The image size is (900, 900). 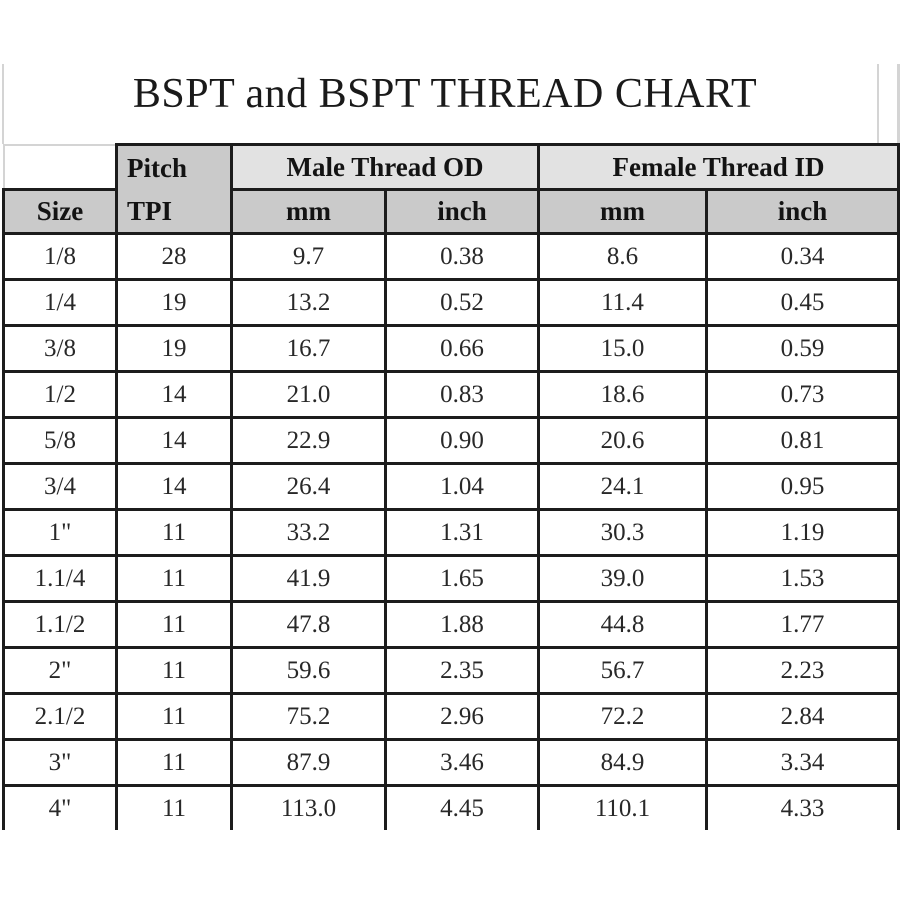 I want to click on table-cell: 59.6, so click(x=308, y=670).